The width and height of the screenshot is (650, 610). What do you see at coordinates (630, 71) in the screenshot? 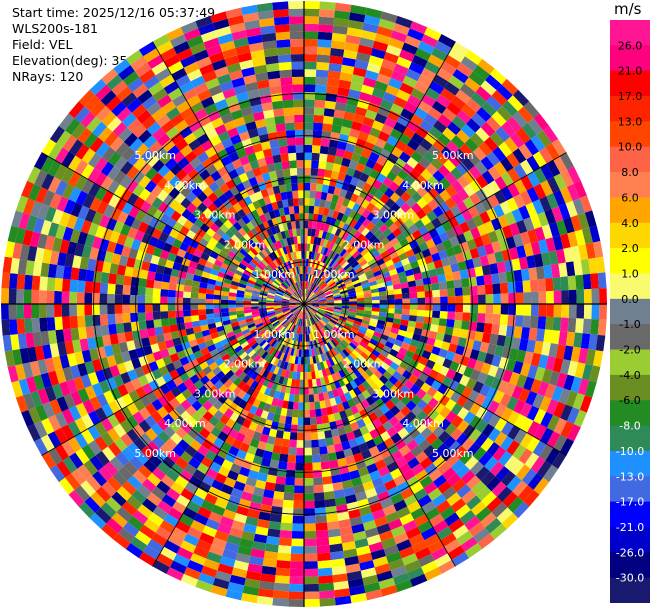
I see `colorbar-tick-label: 21.0` at bounding box center [630, 71].